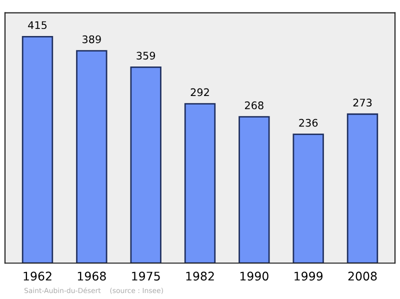 The width and height of the screenshot is (400, 299). Describe the element at coordinates (308, 276) in the screenshot. I see `x-tick-label: 1999` at that location.